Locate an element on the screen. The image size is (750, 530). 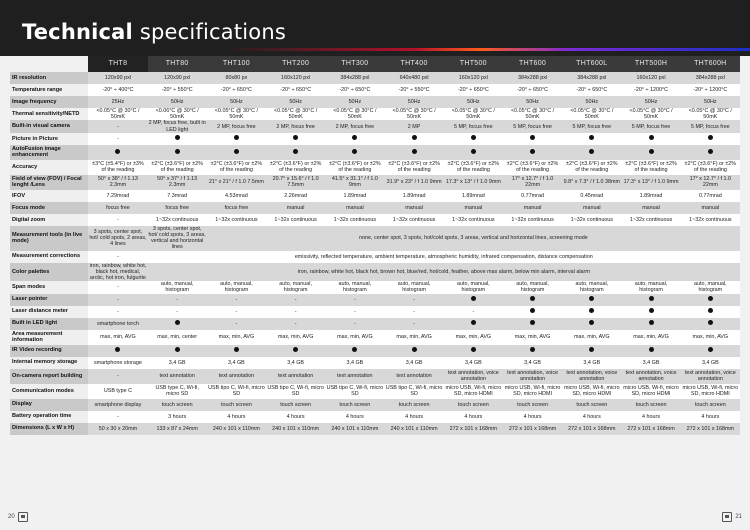
spec-cell: manual is located at coordinates (651, 207).